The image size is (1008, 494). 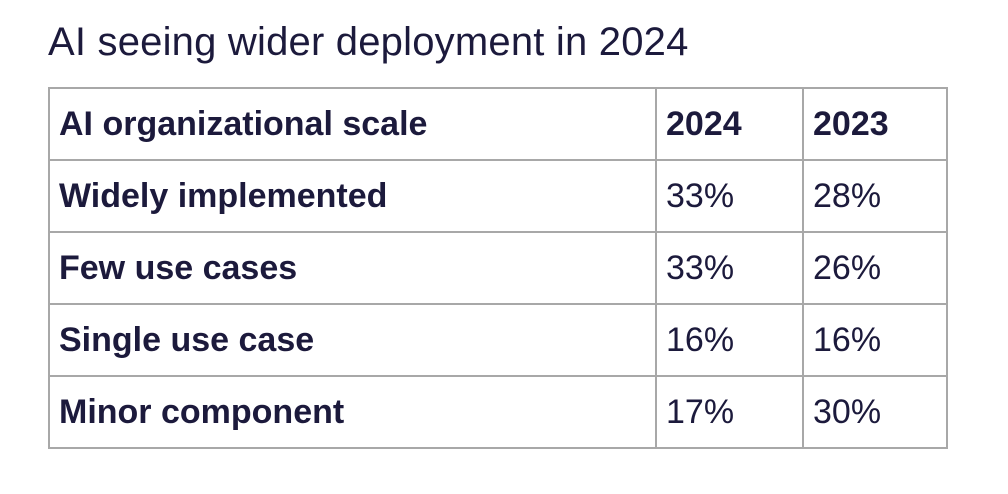 I want to click on table-row: Single use case 16% 16%, so click(x=498, y=340).